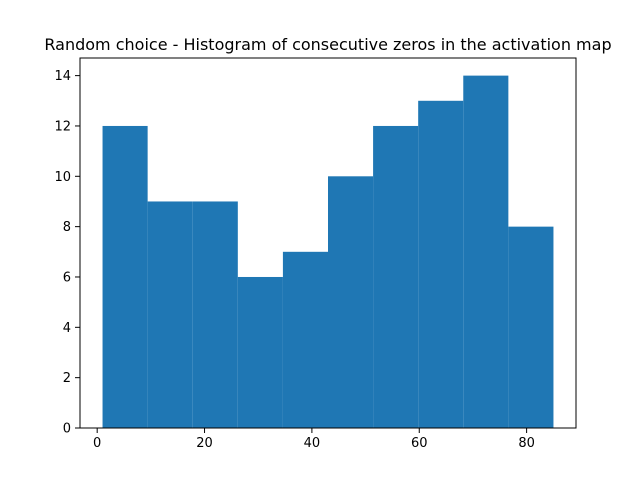 This screenshot has height=480, width=640. I want to click on y-tick-label: 2, so click(67, 378).